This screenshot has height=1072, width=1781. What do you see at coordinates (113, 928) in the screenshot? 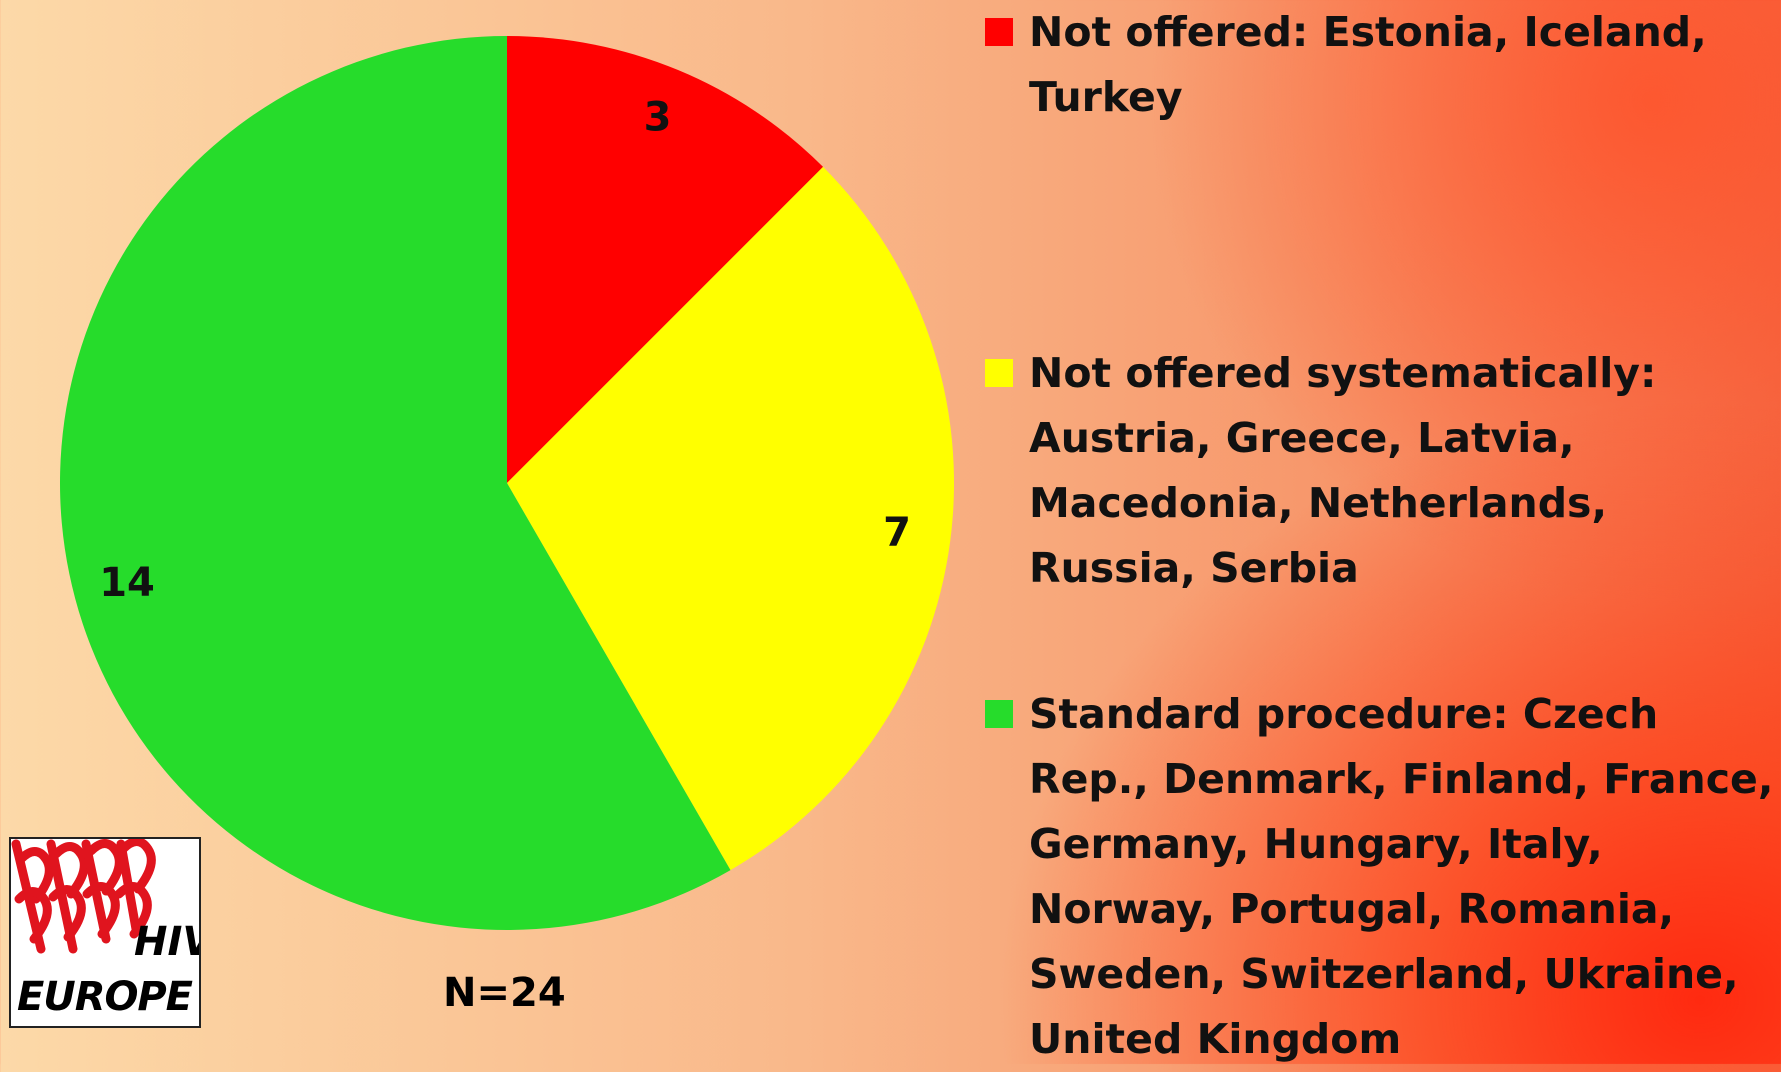
I see `logo-graphic: HIV EUROPE` at bounding box center [113, 928].